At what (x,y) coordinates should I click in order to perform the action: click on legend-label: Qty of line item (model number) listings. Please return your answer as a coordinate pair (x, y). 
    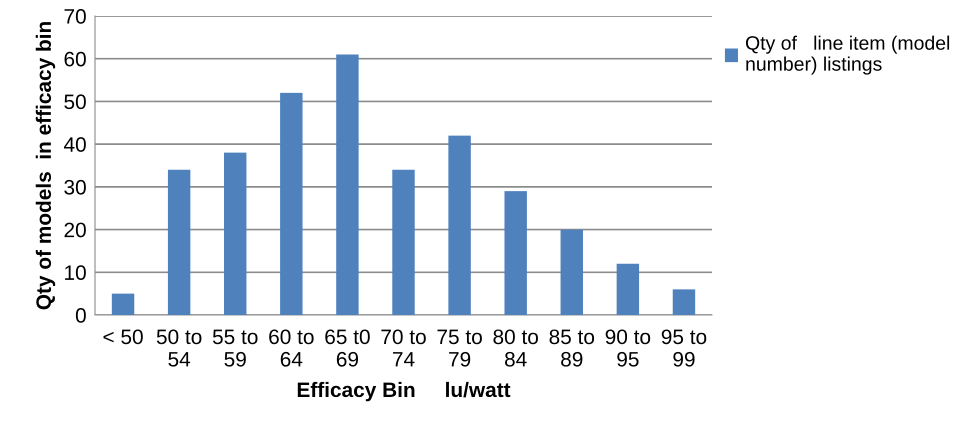
    Looking at the image, I should click on (848, 55).